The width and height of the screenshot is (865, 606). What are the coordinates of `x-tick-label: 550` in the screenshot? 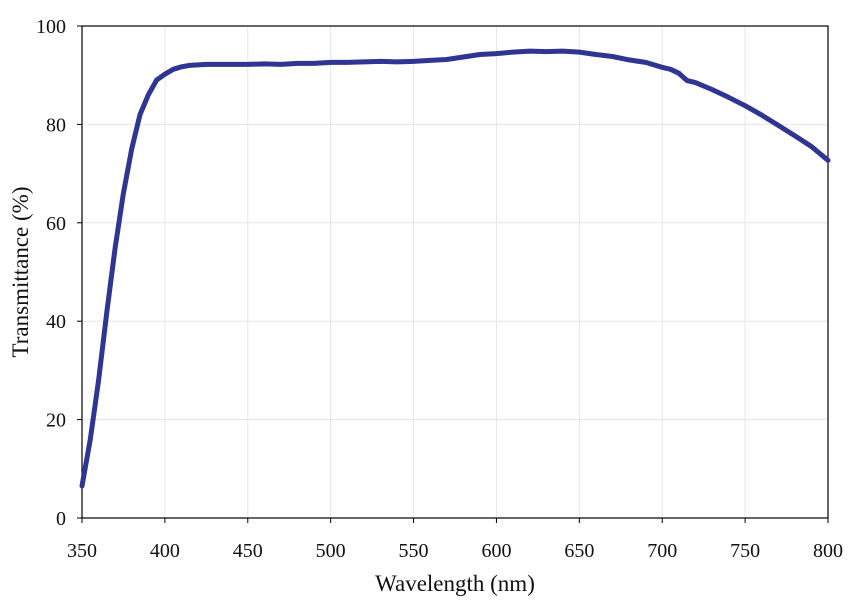 It's located at (414, 551).